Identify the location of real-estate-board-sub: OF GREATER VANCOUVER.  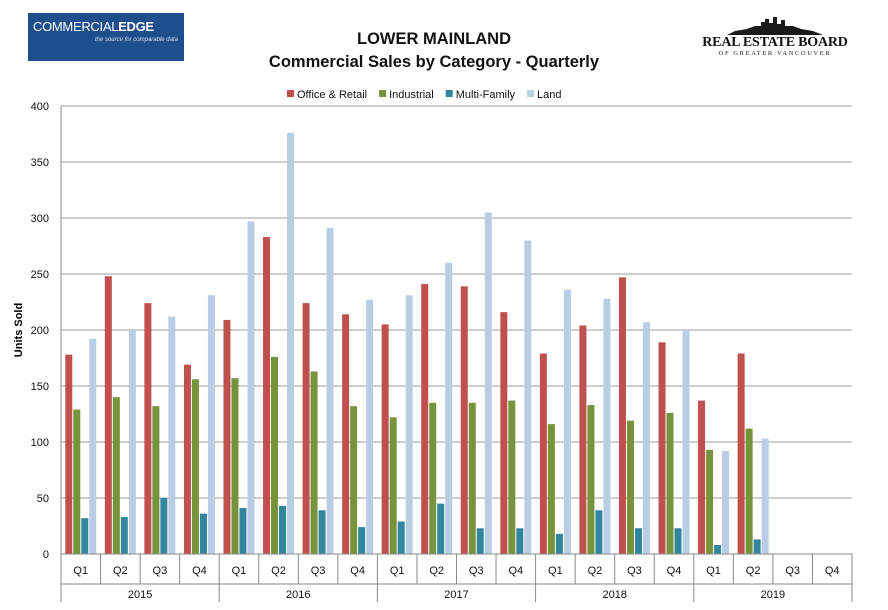
(775, 53).